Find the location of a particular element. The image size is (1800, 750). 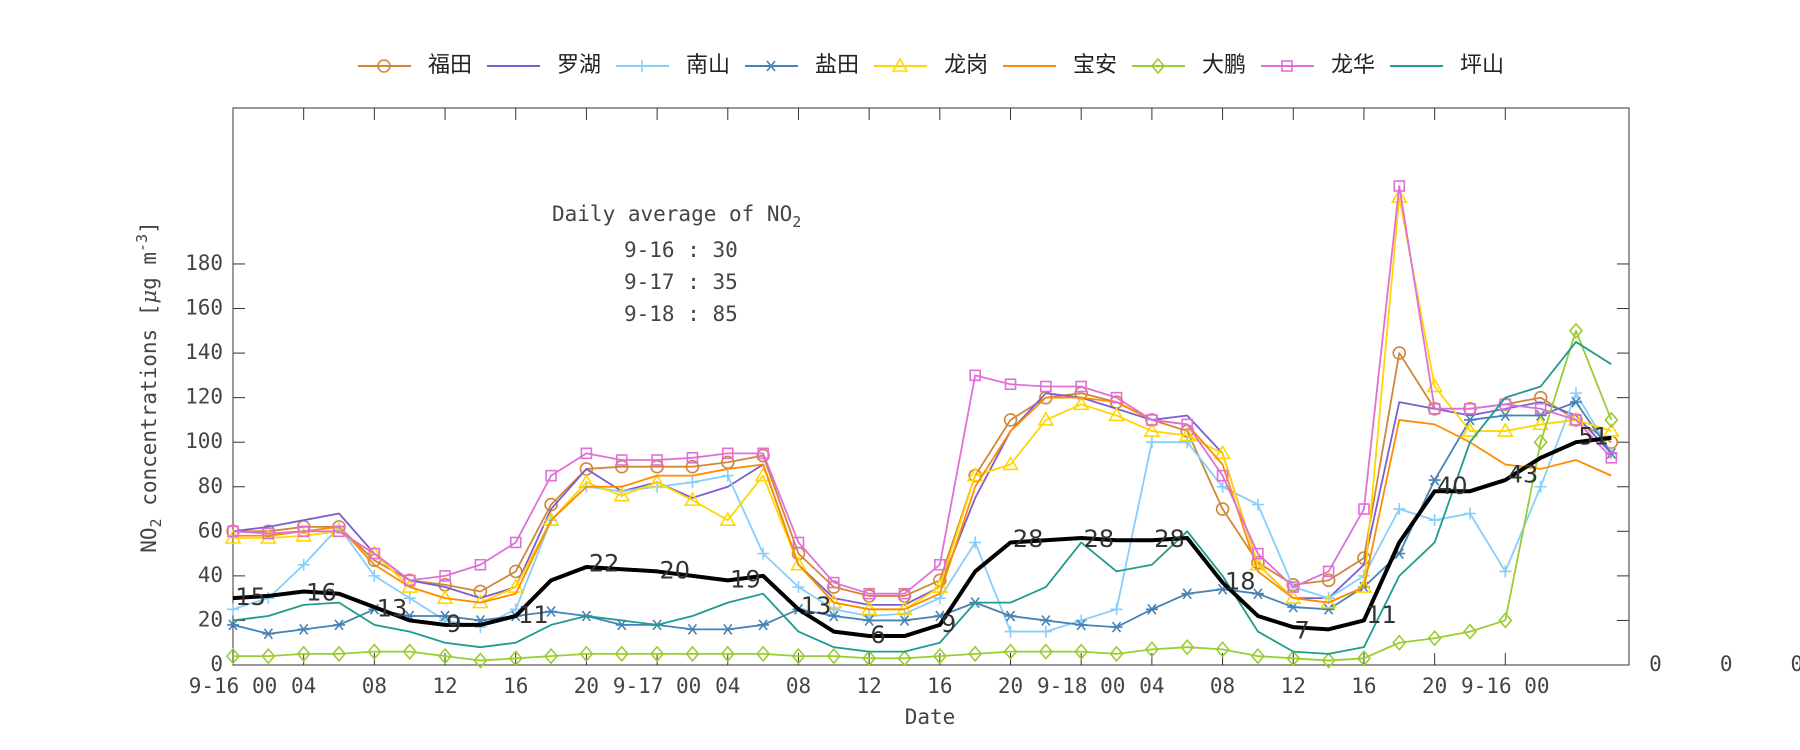

annotation: 13 is located at coordinates (392, 608).